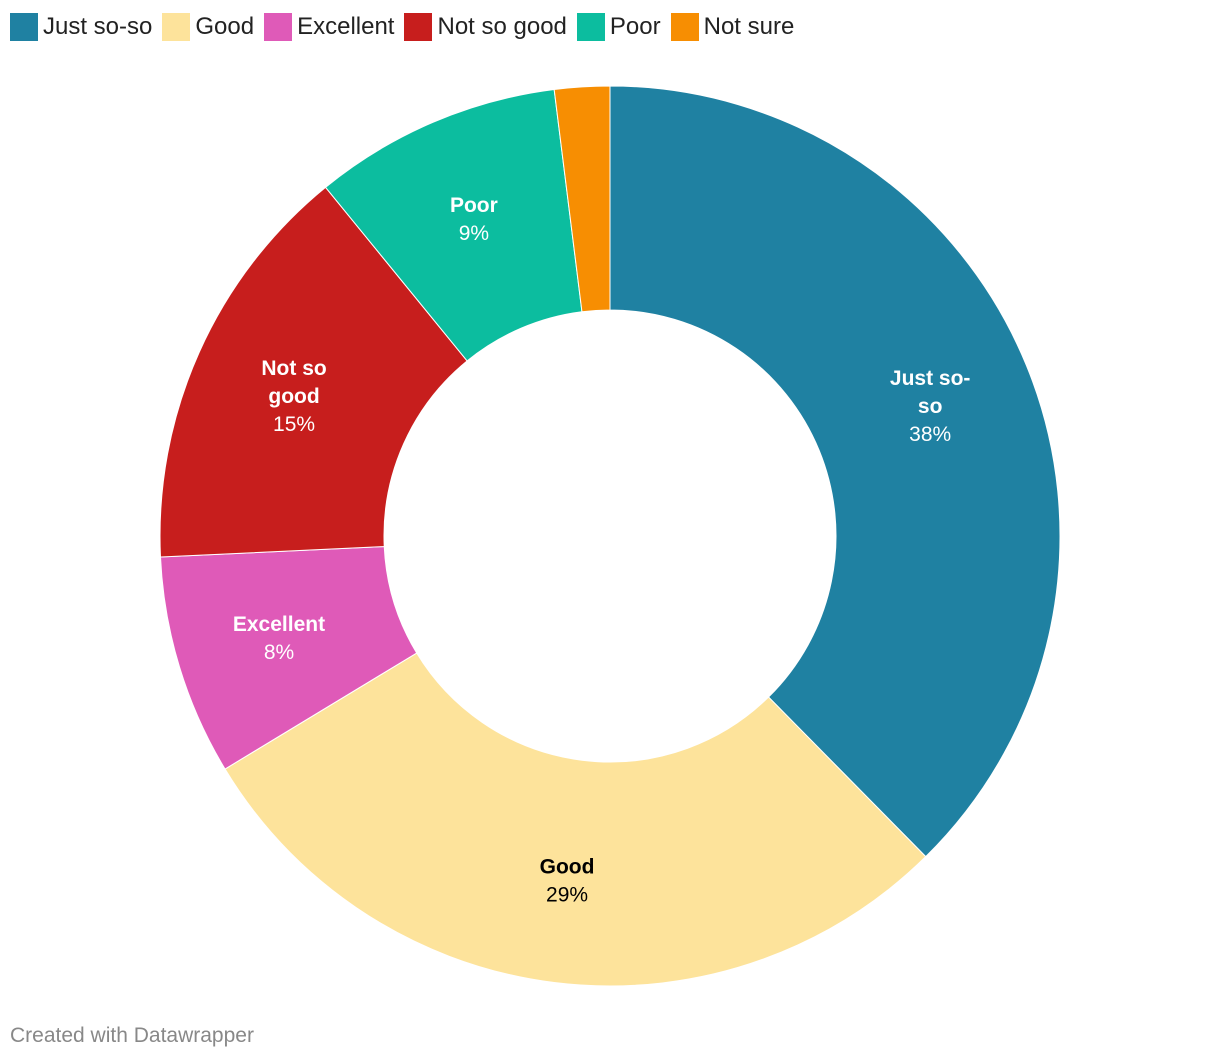 The image size is (1220, 1062). I want to click on slice-name-label: Not so, so click(293, 368).